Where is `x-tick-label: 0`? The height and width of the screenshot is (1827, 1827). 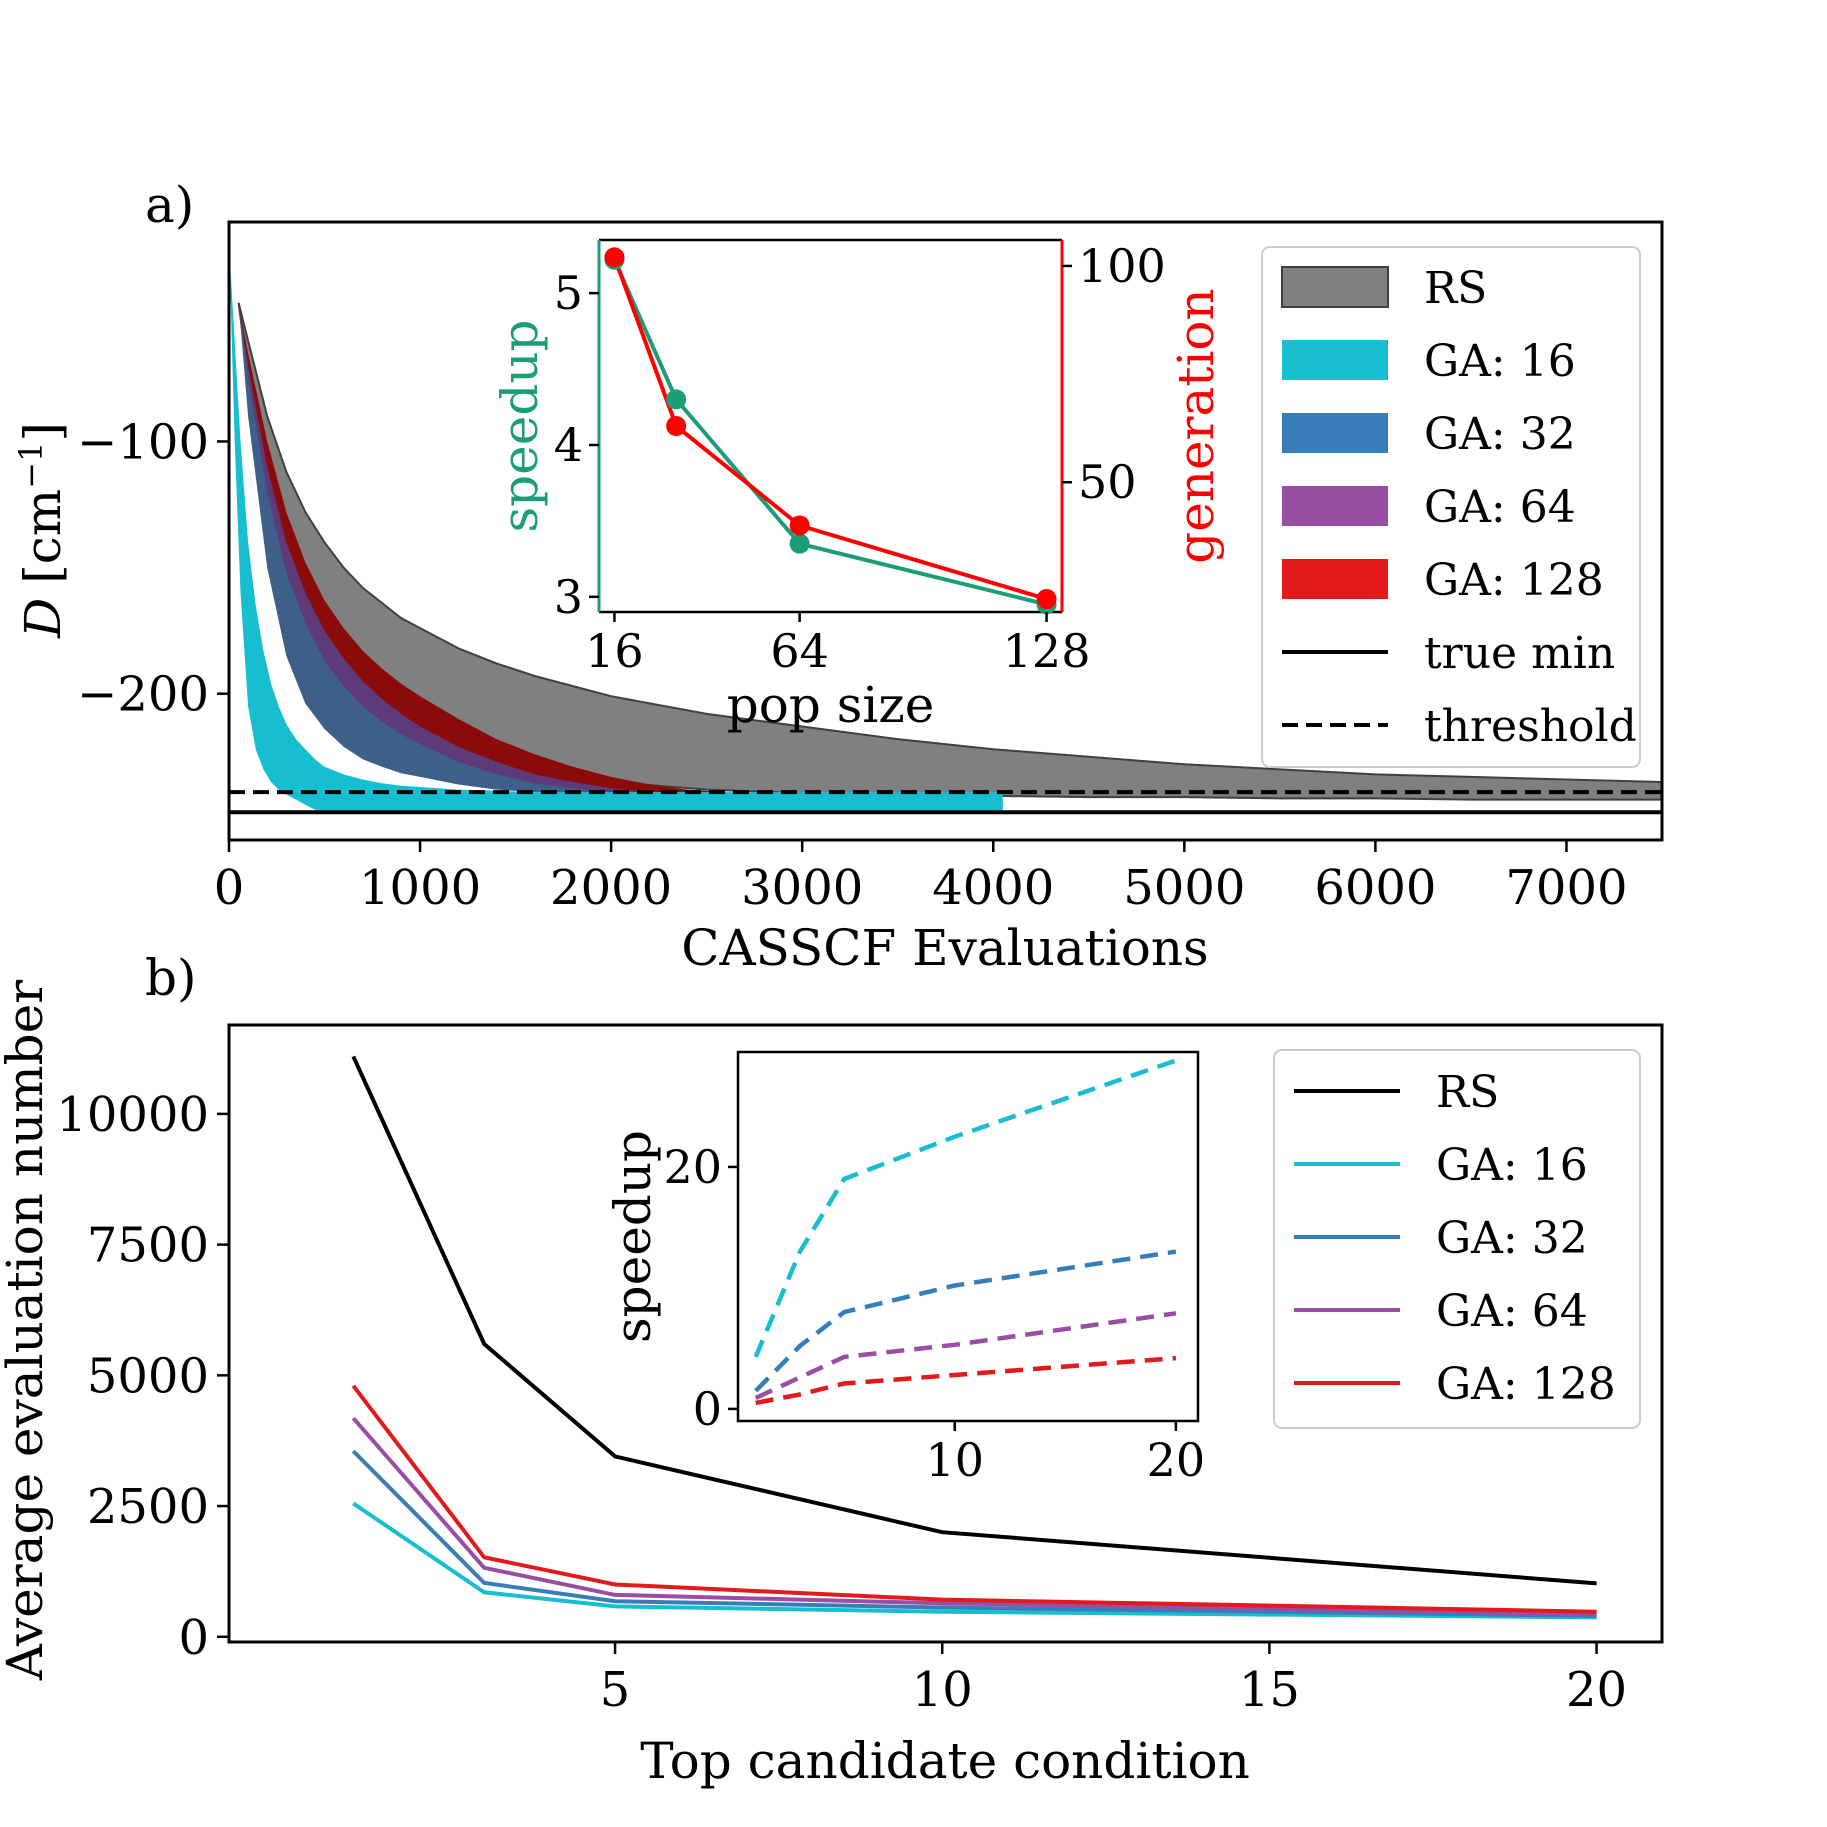
x-tick-label: 0 is located at coordinates (229, 888).